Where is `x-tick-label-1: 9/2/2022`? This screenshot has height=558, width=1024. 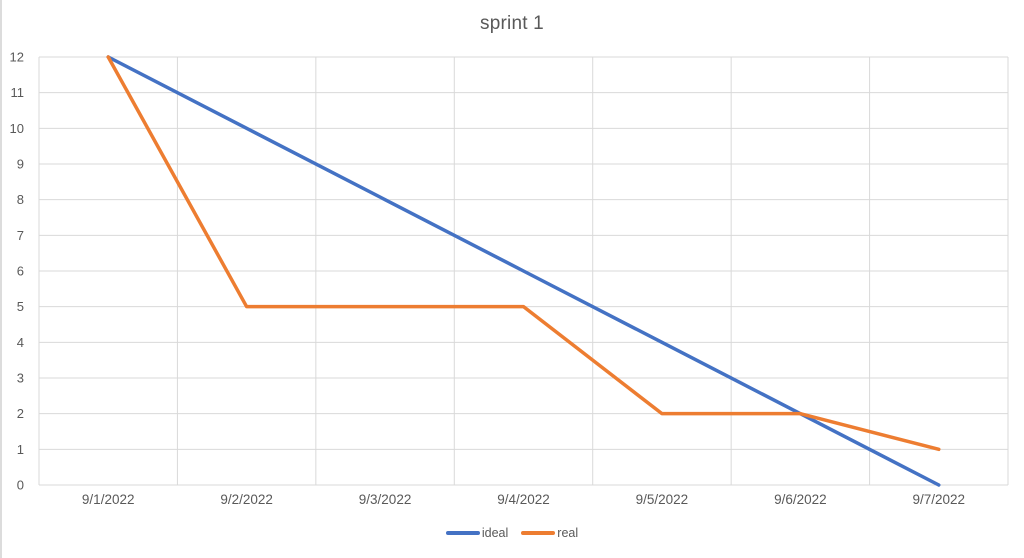
x-tick-label-1: 9/2/2022 is located at coordinates (246, 499).